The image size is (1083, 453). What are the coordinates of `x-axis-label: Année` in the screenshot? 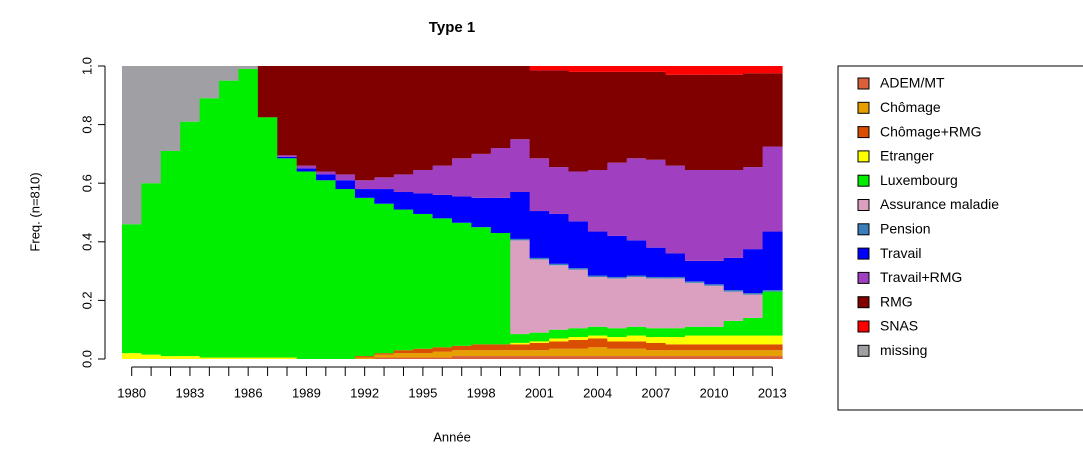 It's located at (452, 436).